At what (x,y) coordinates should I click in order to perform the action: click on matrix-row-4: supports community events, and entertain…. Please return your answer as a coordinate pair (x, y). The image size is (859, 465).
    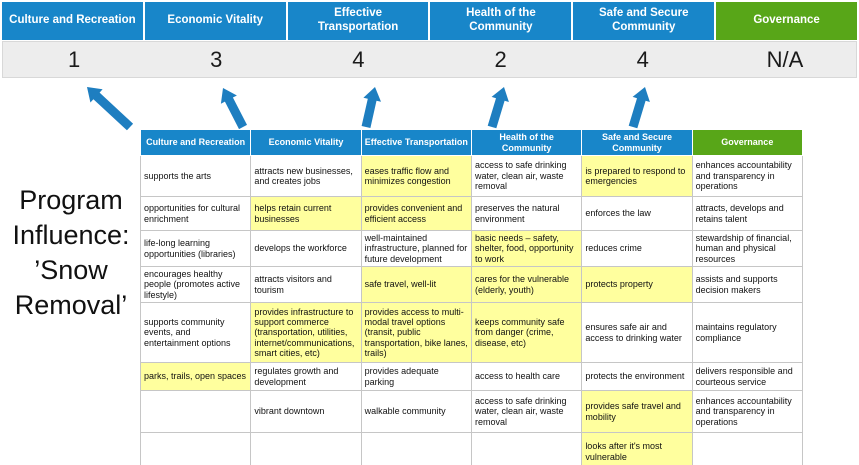
    Looking at the image, I should click on (471, 333).